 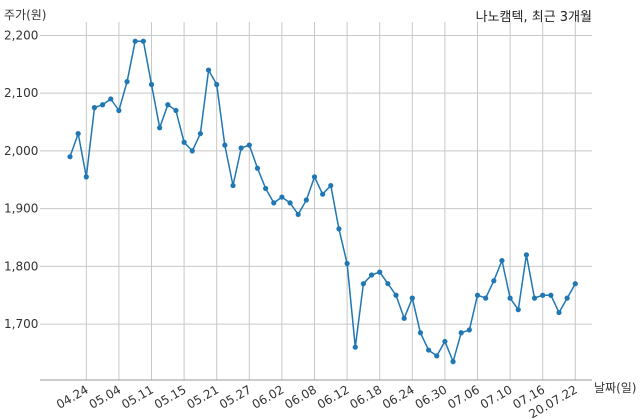 What do you see at coordinates (398, 396) in the screenshot?
I see `x-tick-label: 06.24` at bounding box center [398, 396].